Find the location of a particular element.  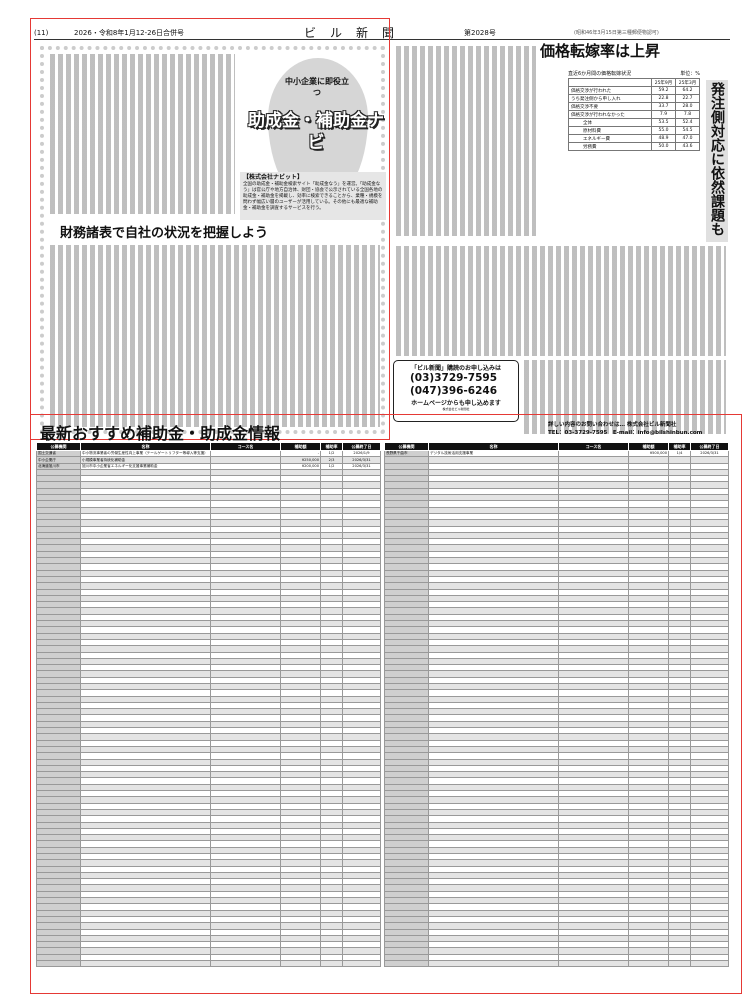

table-cell: 7.9 is located at coordinates (663, 114).